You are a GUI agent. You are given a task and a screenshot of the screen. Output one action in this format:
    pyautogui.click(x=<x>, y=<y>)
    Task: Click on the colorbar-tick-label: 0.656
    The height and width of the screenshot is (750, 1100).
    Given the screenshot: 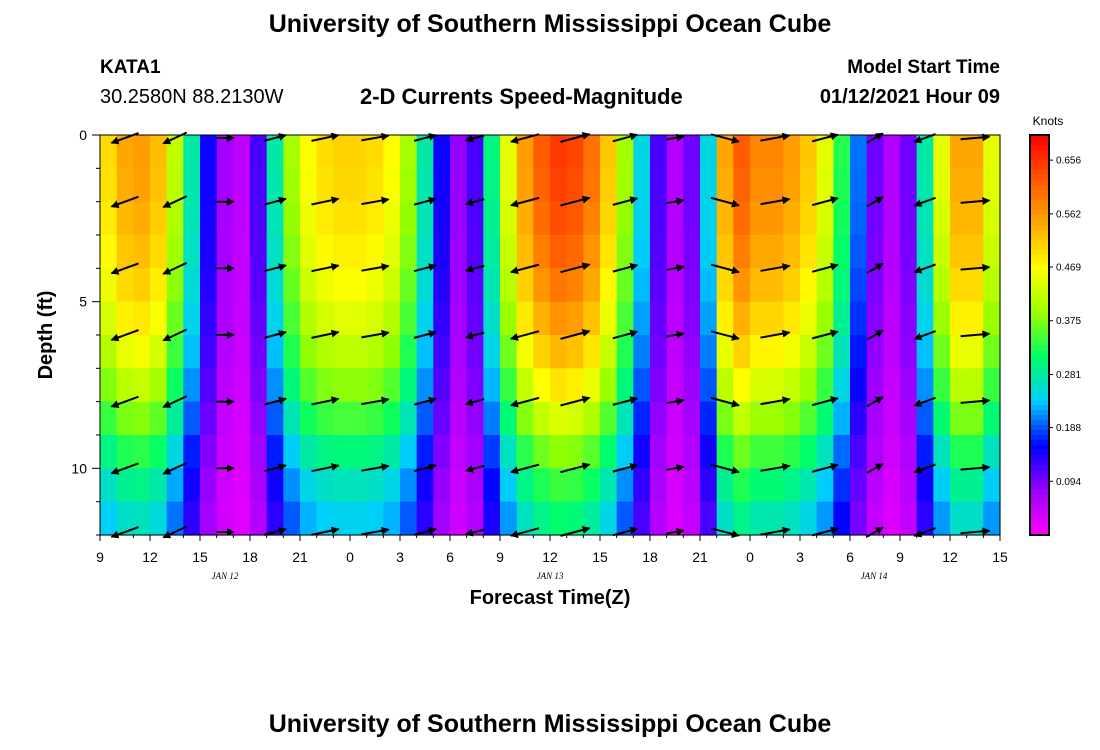 What is the action you would take?
    pyautogui.click(x=1068, y=161)
    